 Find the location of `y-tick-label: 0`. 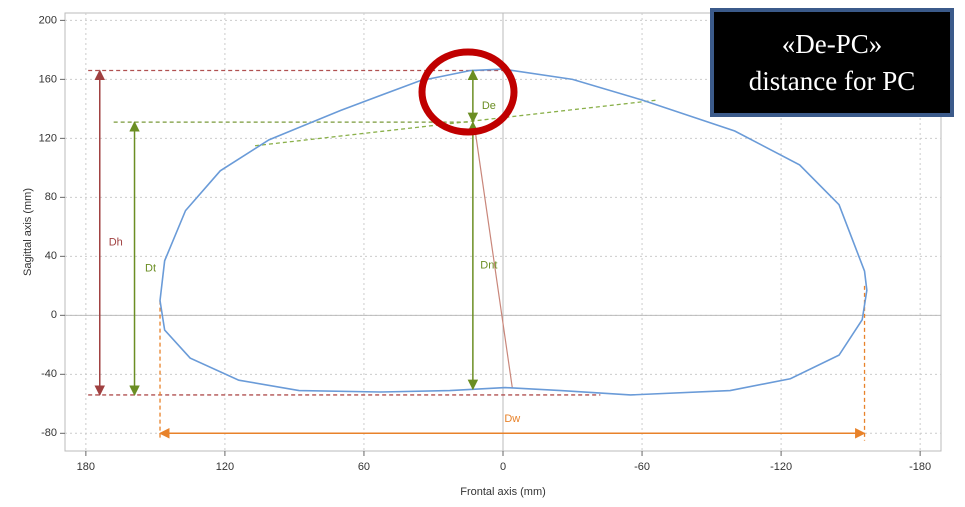

y-tick-label: 0 is located at coordinates (54, 315).